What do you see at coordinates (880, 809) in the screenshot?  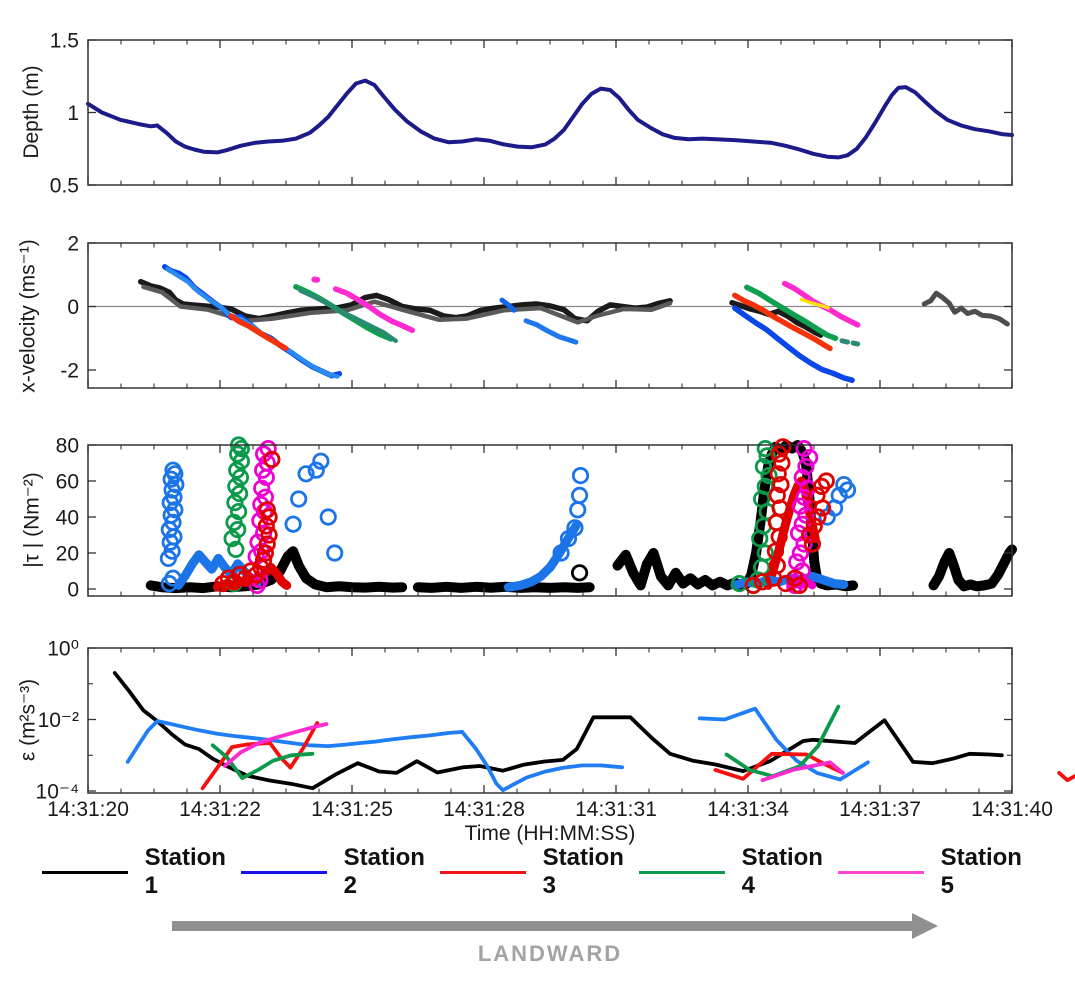 I see `time-tick-label: 14:31:37` at bounding box center [880, 809].